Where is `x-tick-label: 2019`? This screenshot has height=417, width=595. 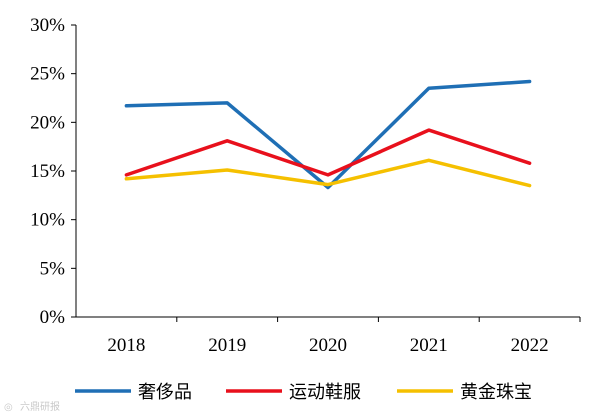 x-tick-label: 2019 is located at coordinates (227, 345).